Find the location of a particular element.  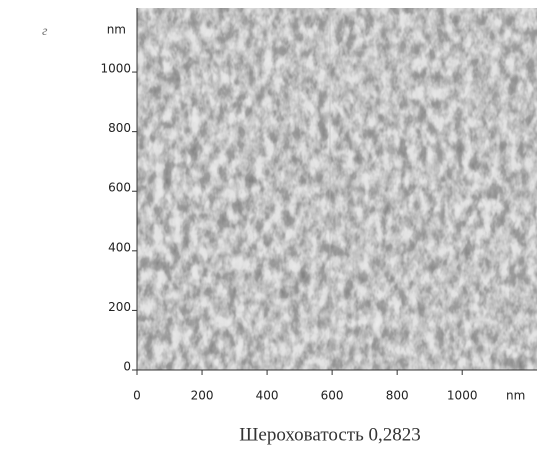

y-tick-label: 800 is located at coordinates (119, 128).